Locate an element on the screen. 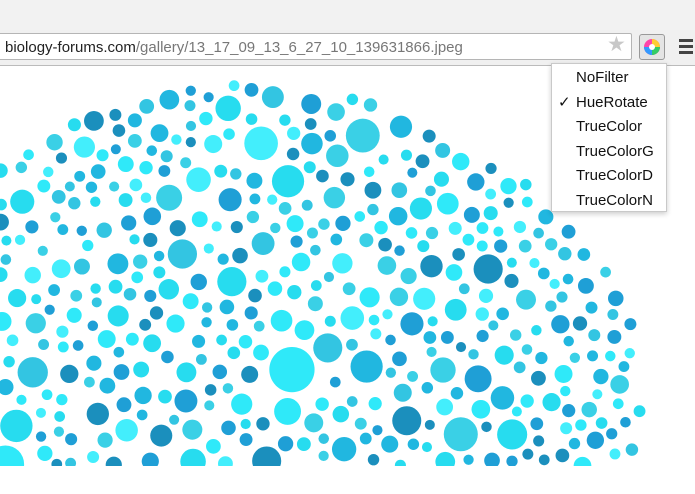  menu-item: TrueColorD is located at coordinates (609, 176).